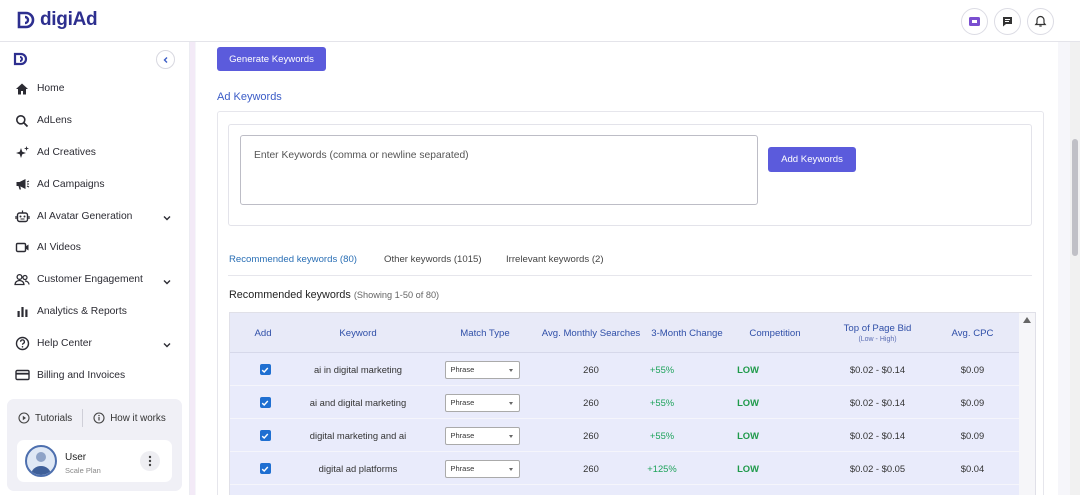 Image resolution: width=1080 pixels, height=495 pixels. I want to click on sidebar-item-label: Home, so click(51, 89).